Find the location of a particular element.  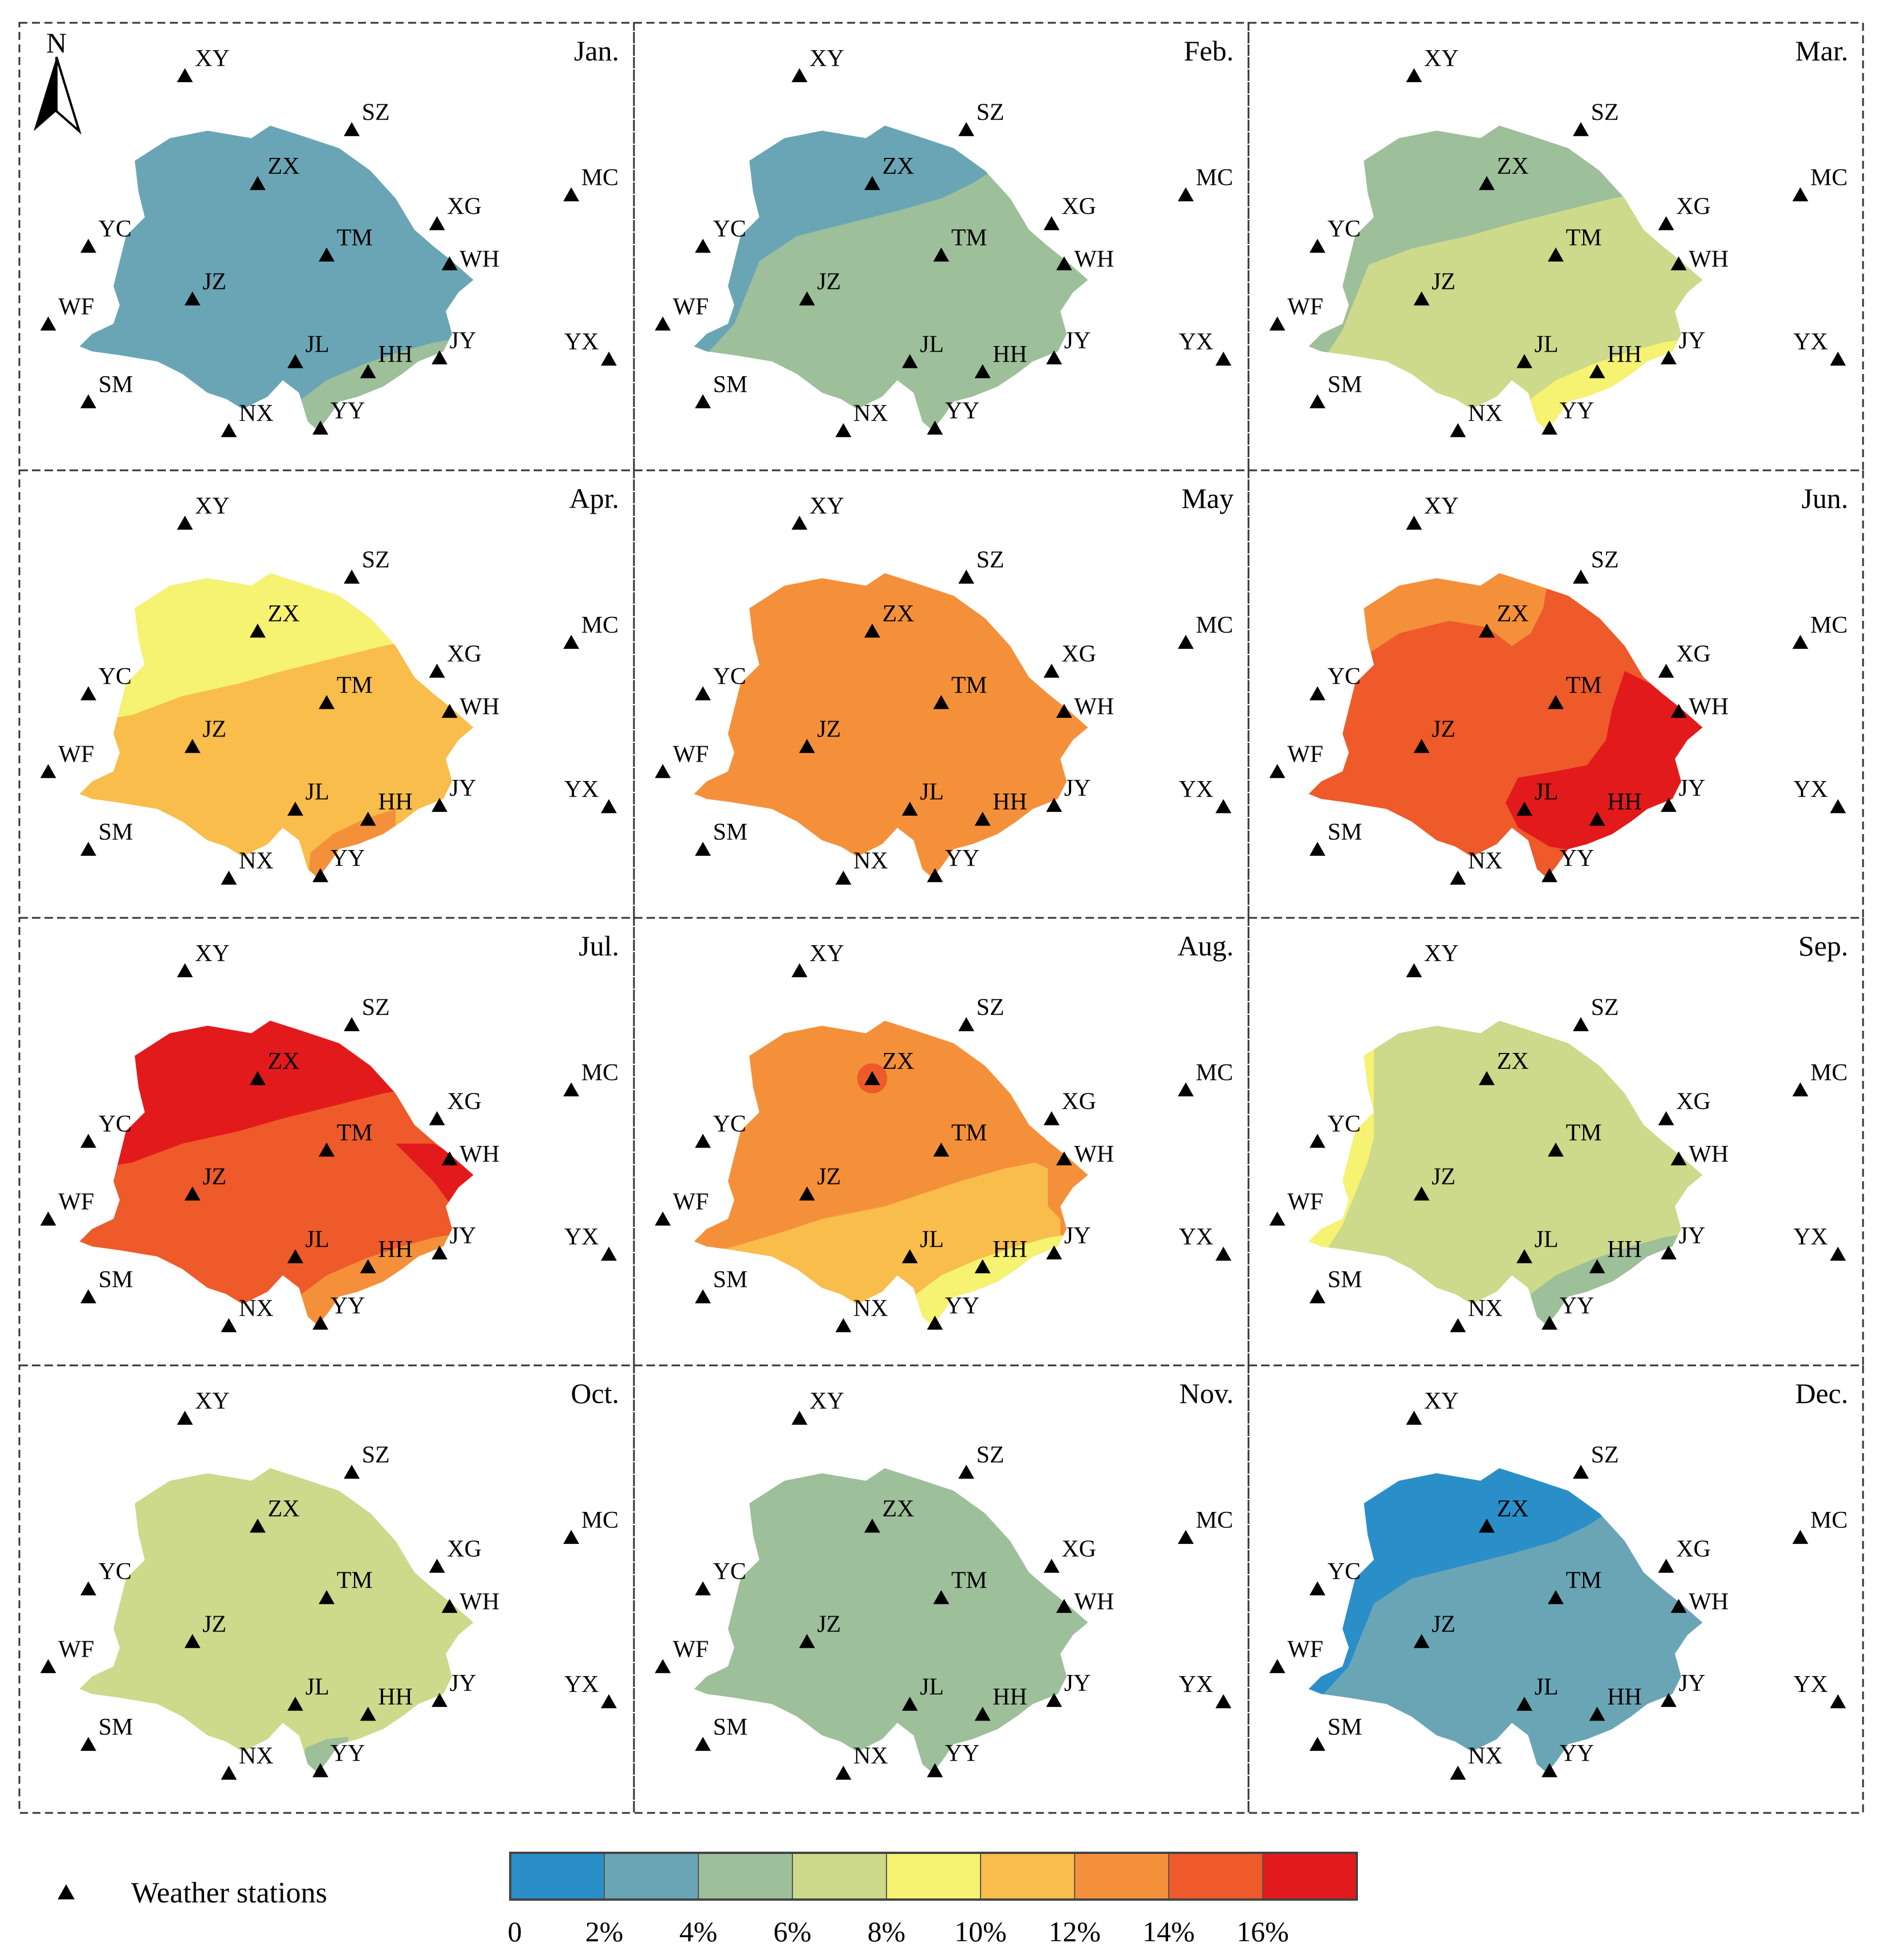

station-mc: MC is located at coordinates (1820, 630).